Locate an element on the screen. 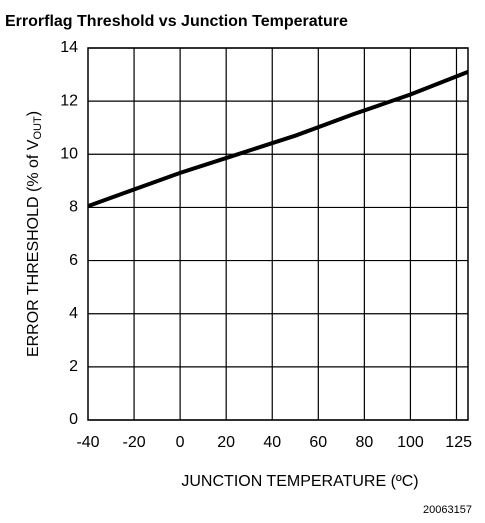 This screenshot has height=523, width=485. x-axis-label: JUNCTION TEMPERATURE (ºC) is located at coordinates (299, 481).